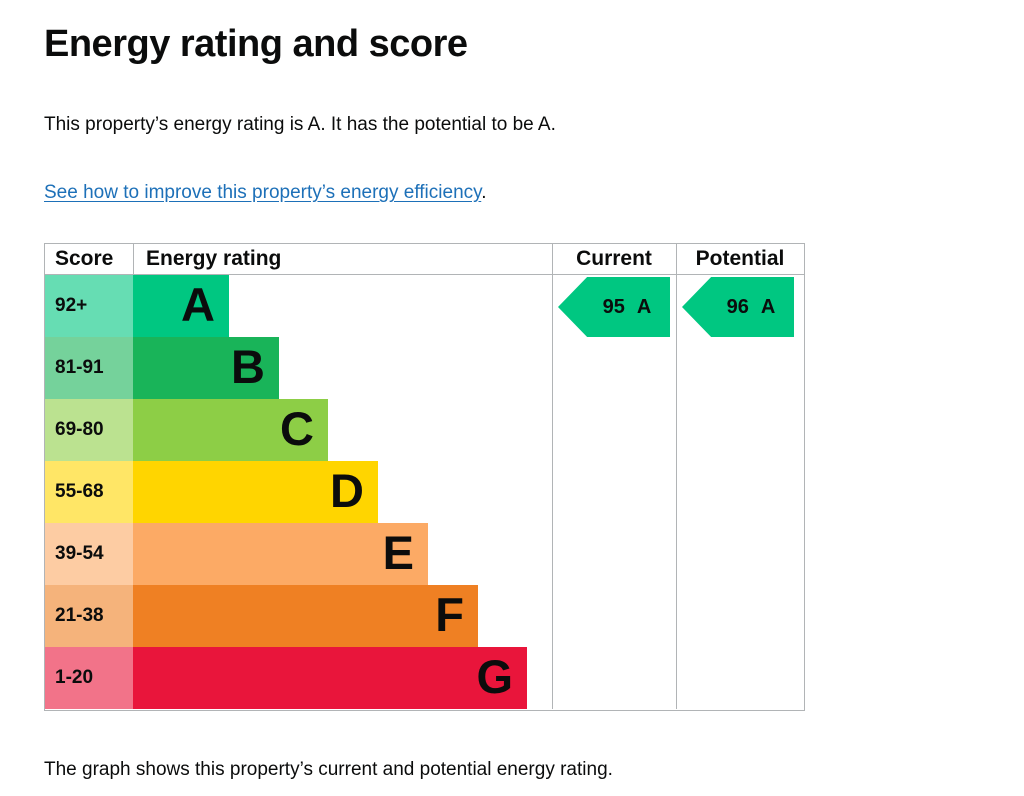  What do you see at coordinates (89, 616) in the screenshot?
I see `score-cell: 21-38` at bounding box center [89, 616].